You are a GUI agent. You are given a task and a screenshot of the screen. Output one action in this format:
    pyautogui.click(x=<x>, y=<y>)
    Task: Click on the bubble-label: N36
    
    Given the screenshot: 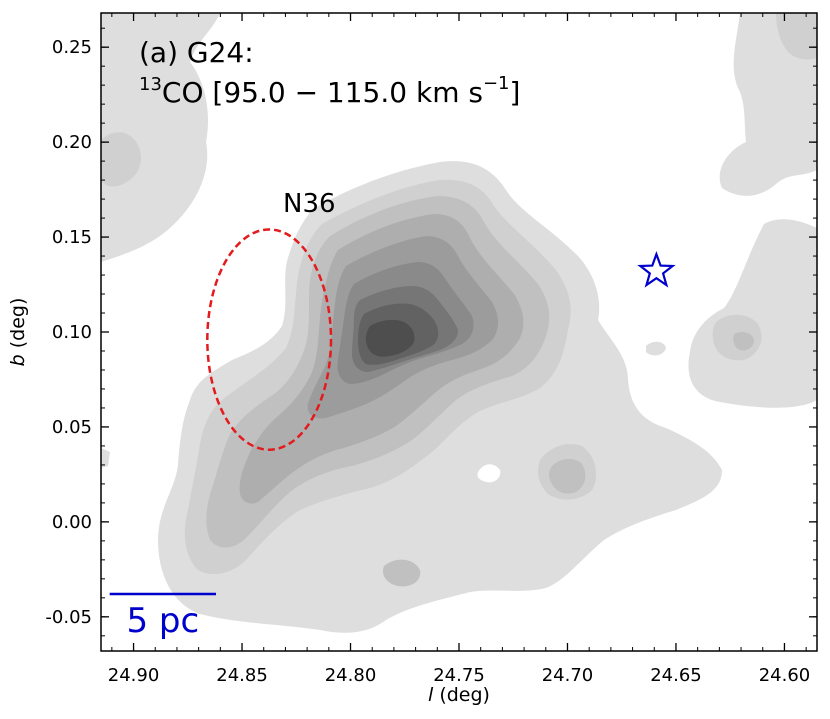 What is the action you would take?
    pyautogui.click(x=309, y=204)
    